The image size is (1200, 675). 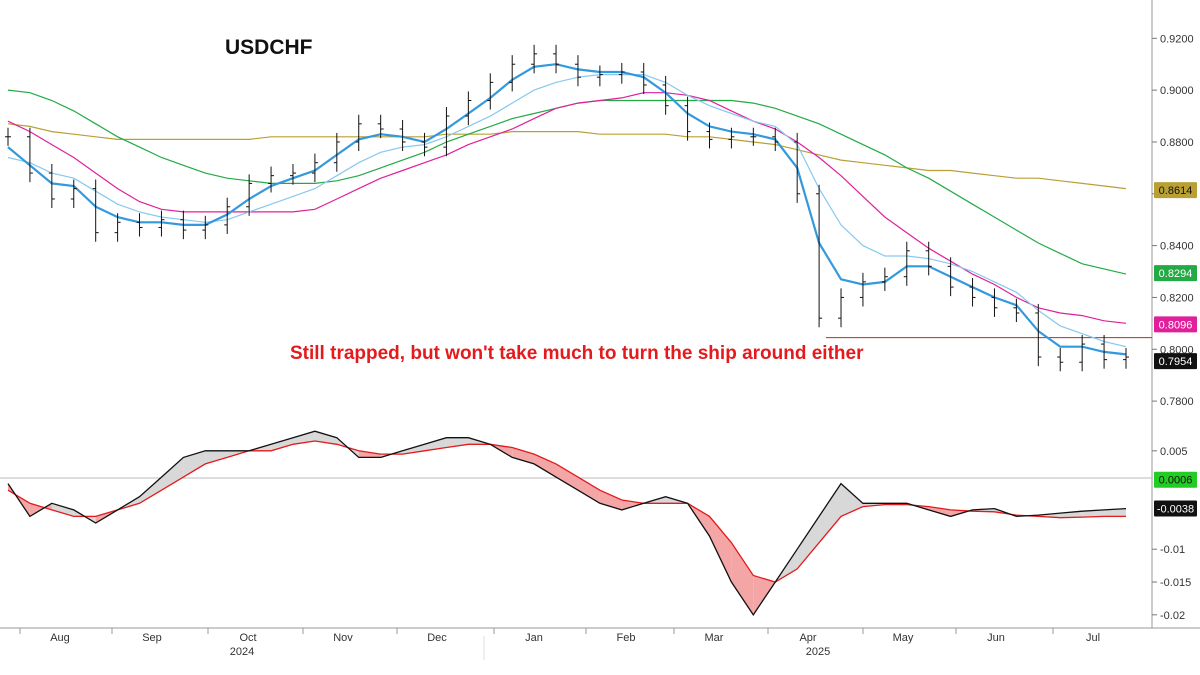 I want to click on price-tick-label: 0.9200, so click(x=1177, y=39).